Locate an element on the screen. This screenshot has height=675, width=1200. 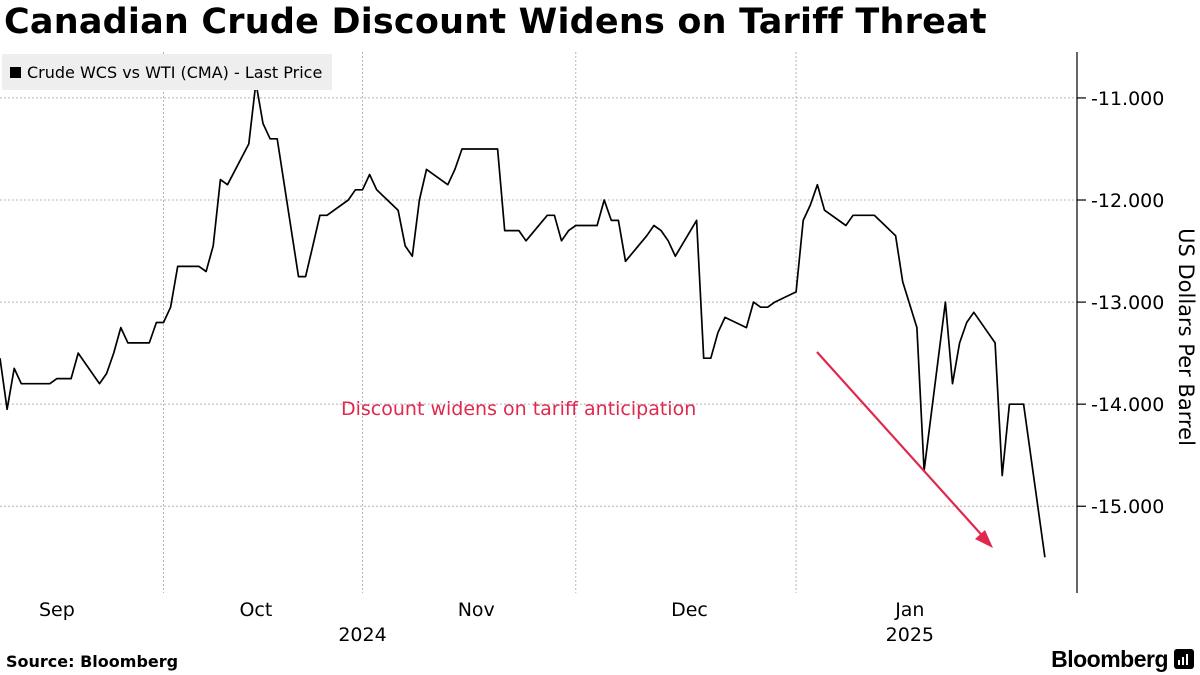
y-axis-title: US Dollars Per Barrel is located at coordinates (1186, 337).